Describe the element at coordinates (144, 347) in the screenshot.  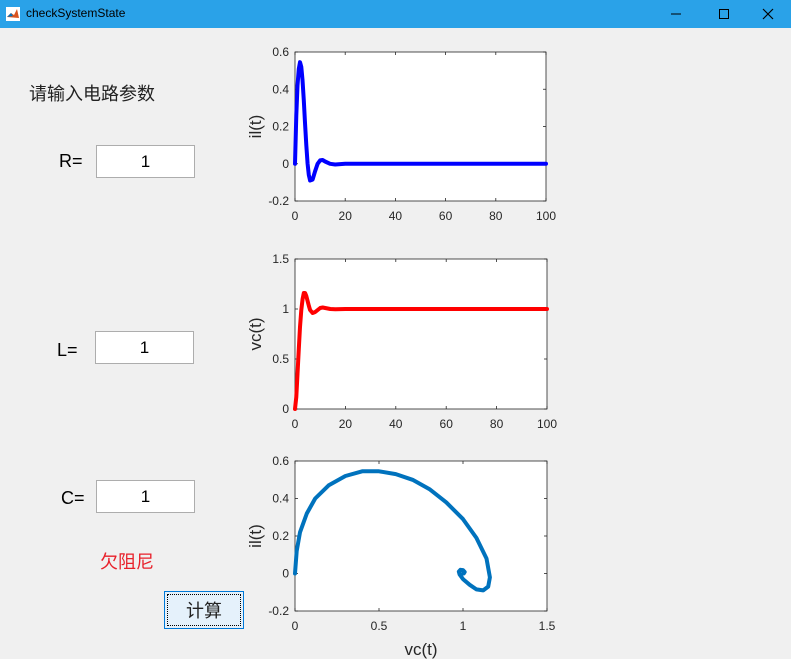
I see `l-input: 1` at that location.